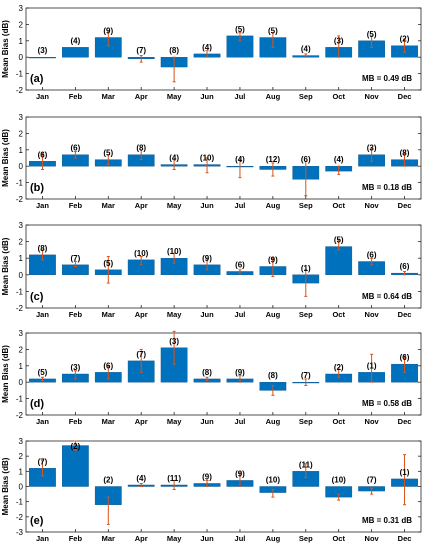  I want to click on sample-count-label: (12), so click(273, 159).